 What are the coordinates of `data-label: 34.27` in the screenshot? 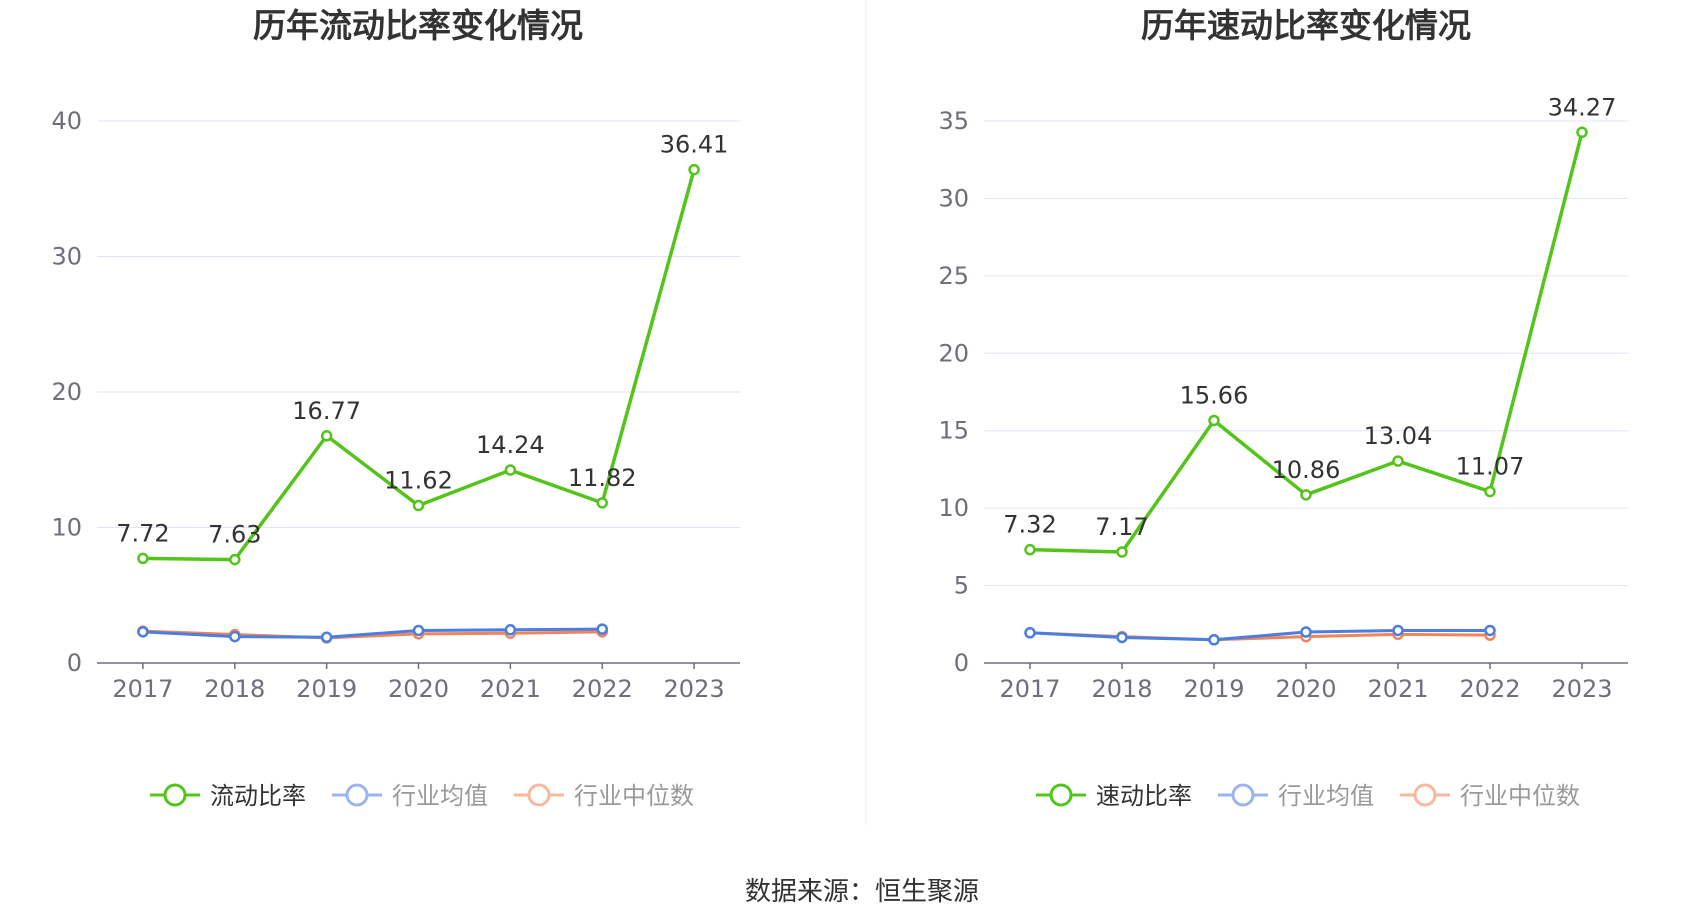 It's located at (1582, 107).